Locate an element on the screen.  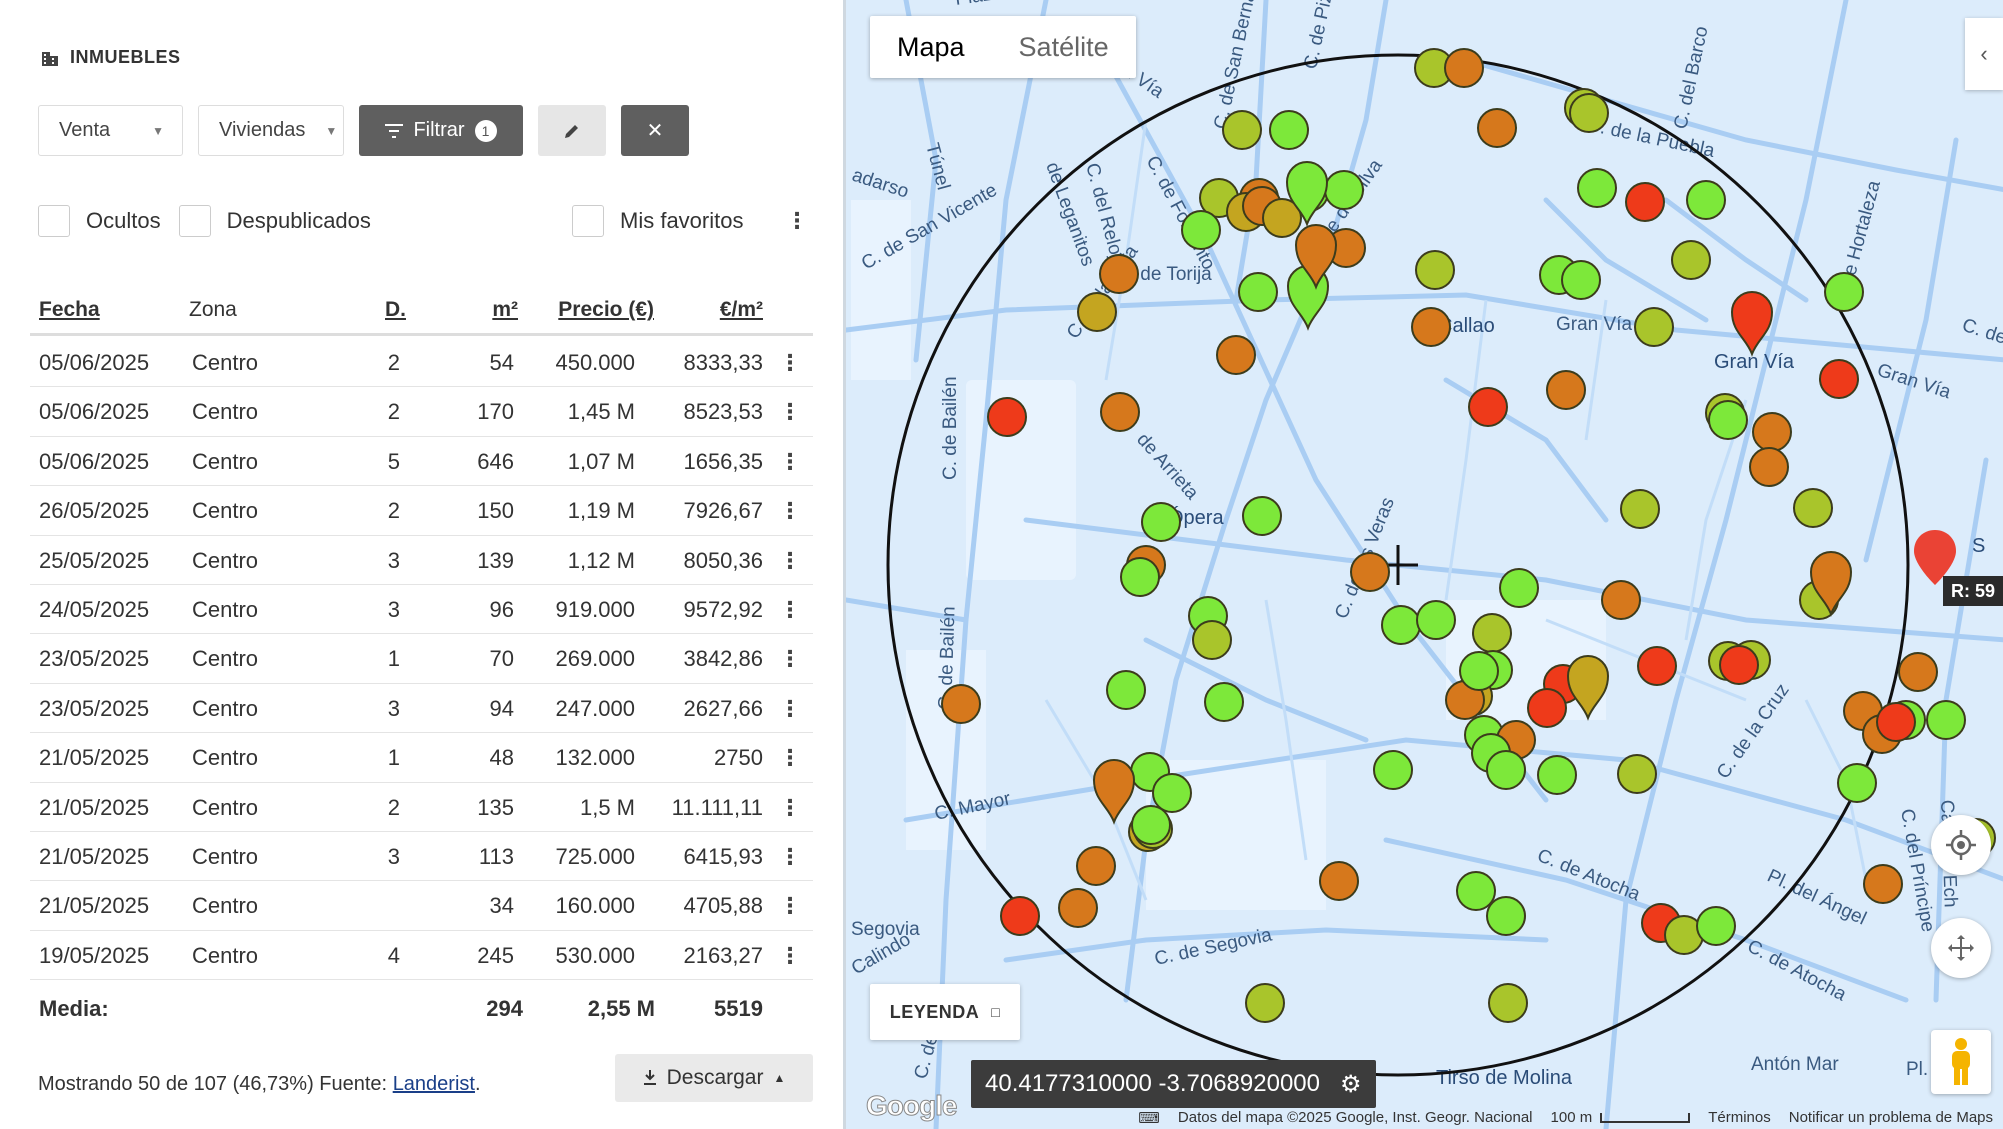
favorites-checkbox: Mis favoritos is located at coordinates (657, 221).